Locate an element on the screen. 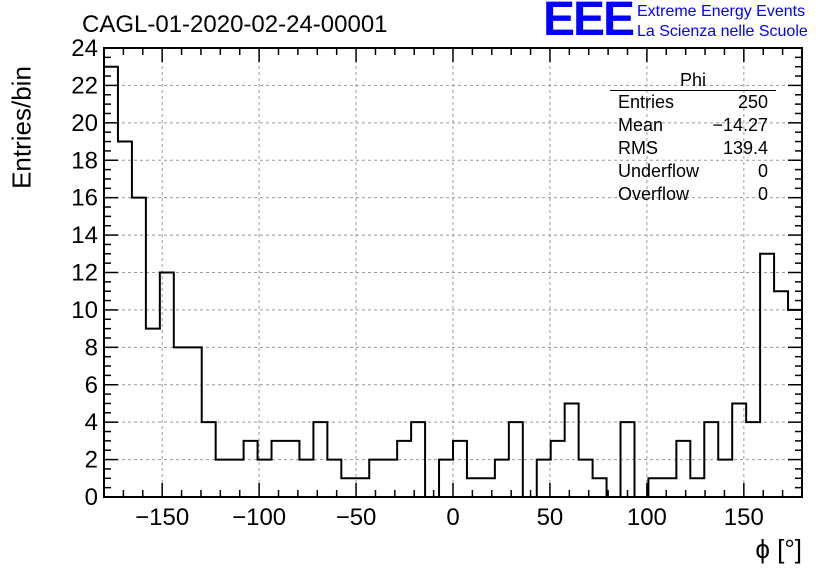 The width and height of the screenshot is (836, 572). stats-value: −14.27 is located at coordinates (740, 125).